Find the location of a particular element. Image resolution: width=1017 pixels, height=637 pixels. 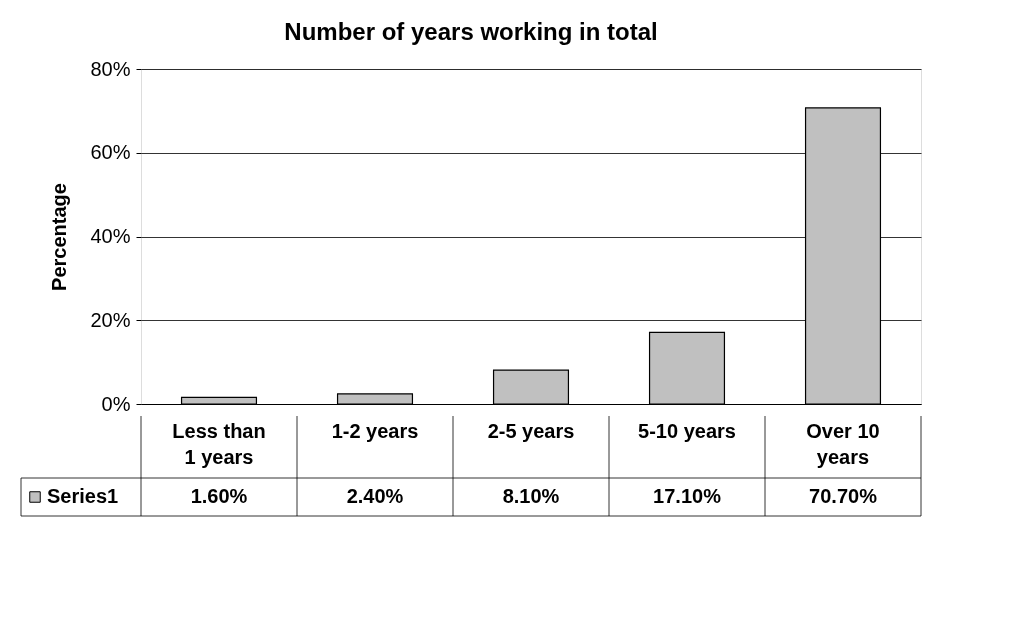

x-tick-label: Less than 1 years is located at coordinates (219, 444).